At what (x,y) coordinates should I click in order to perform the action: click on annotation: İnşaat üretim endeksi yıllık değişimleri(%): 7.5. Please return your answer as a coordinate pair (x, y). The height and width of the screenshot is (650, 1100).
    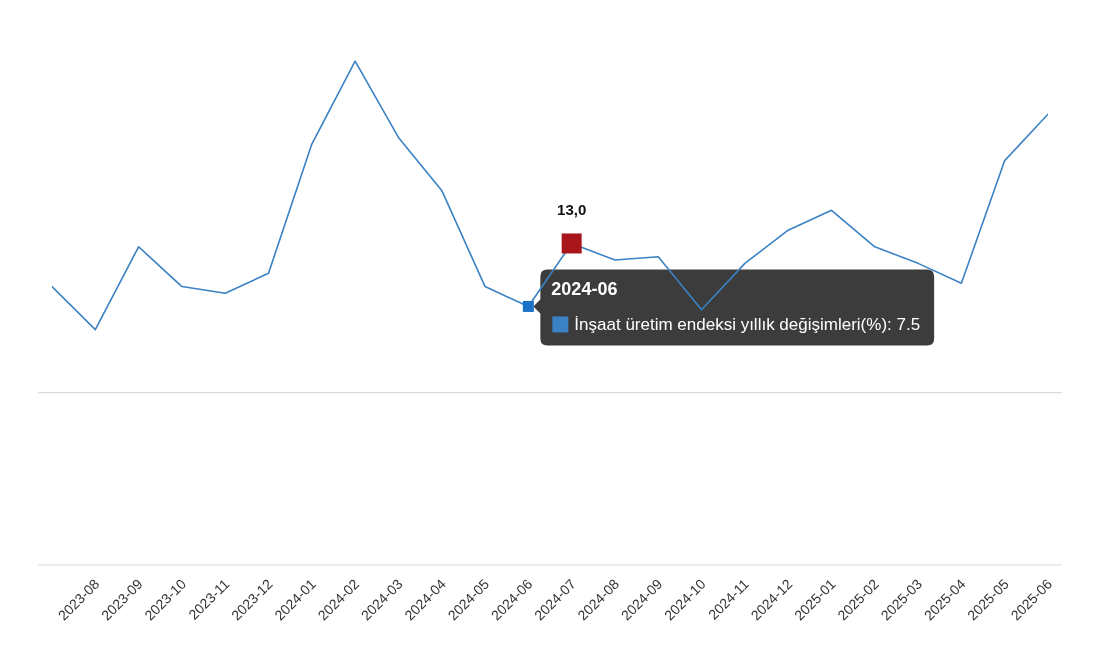
    Looking at the image, I should click on (747, 325).